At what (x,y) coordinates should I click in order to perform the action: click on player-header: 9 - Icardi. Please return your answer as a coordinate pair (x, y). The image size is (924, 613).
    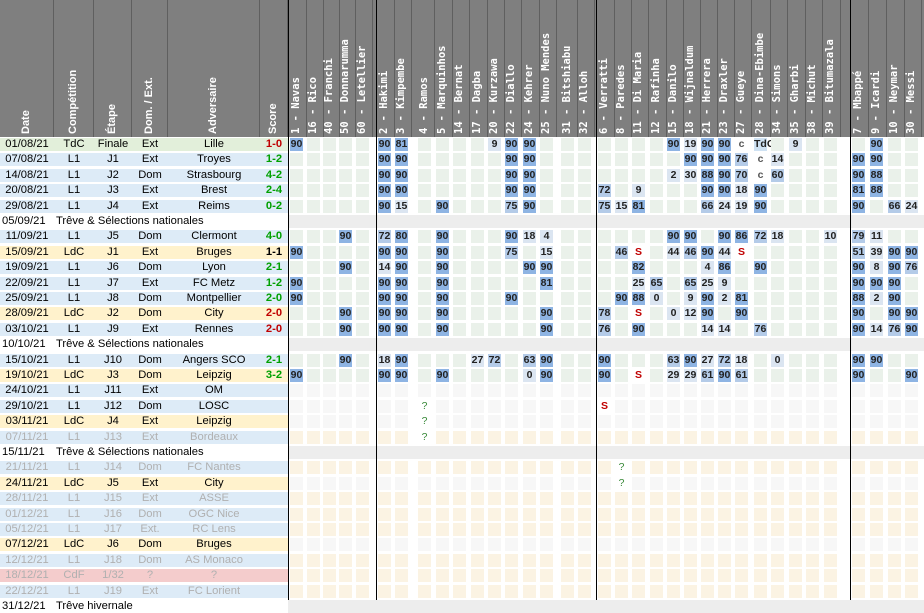
    Looking at the image, I should click on (878, 68).